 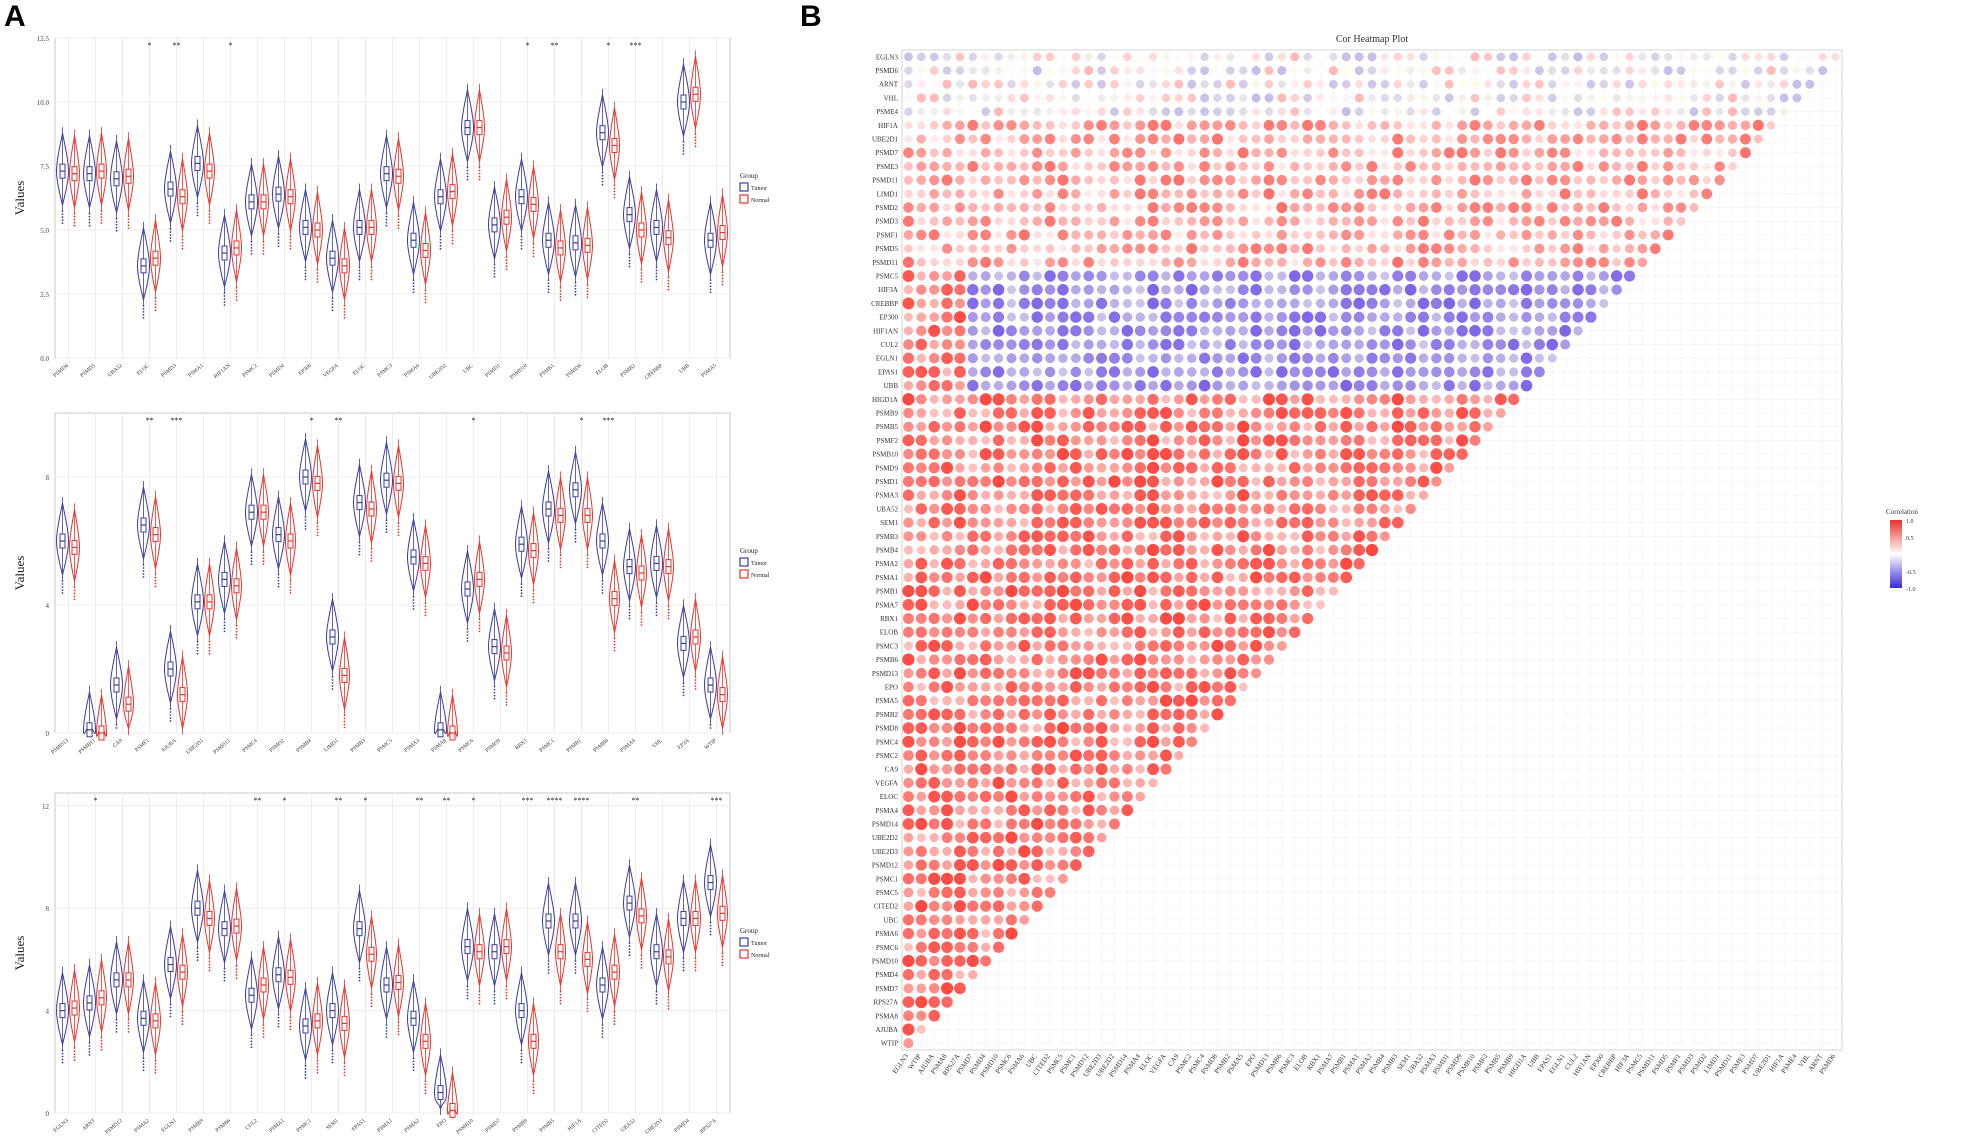 I want to click on legend-tick: -1.0, so click(x=1911, y=590).